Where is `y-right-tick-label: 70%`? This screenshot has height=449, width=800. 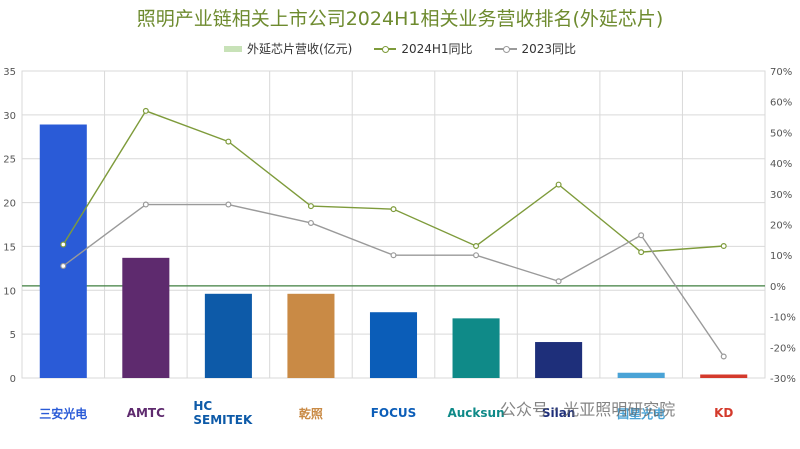 y-right-tick-label: 70% is located at coordinates (781, 72).